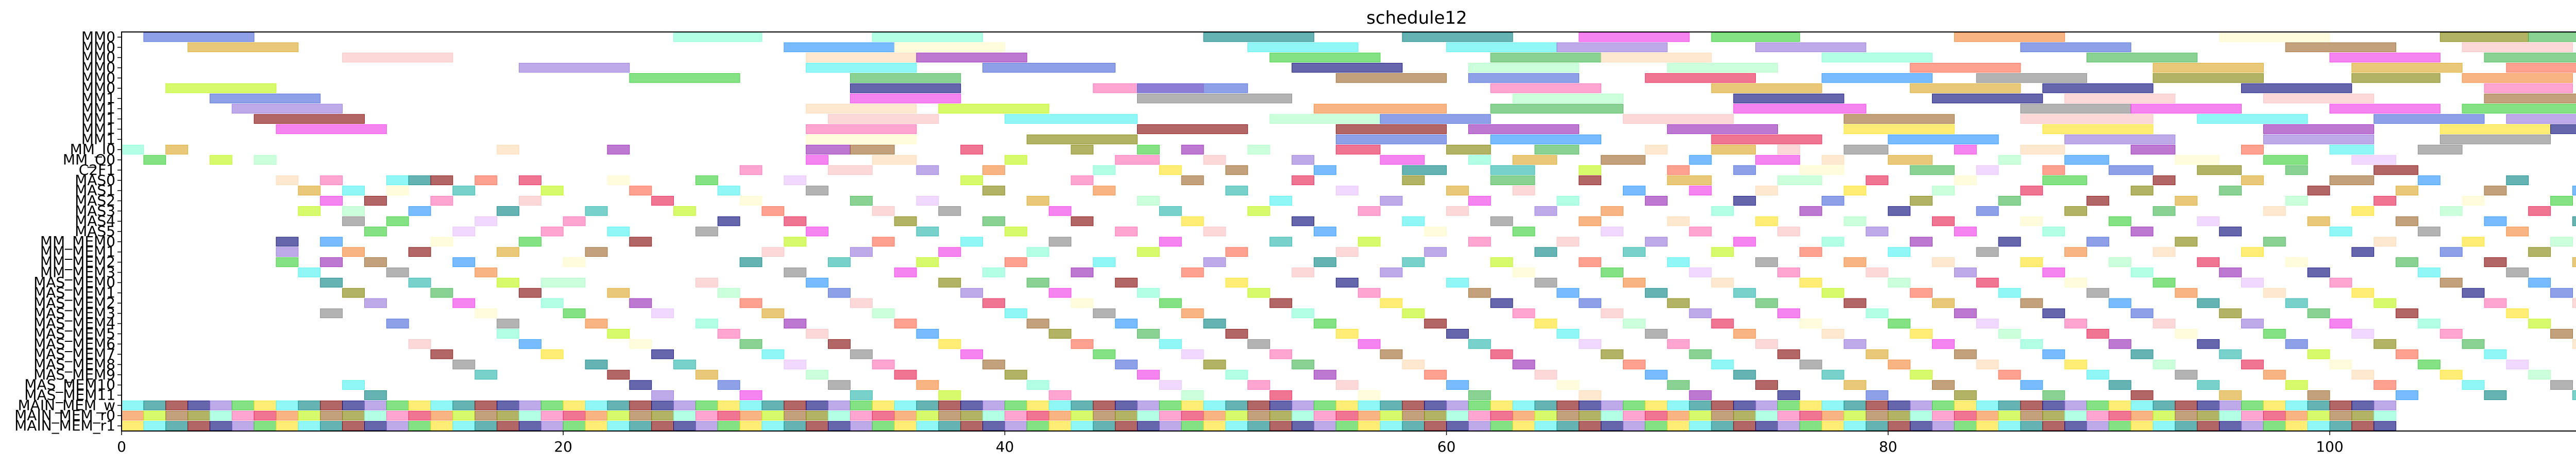 The width and height of the screenshot is (2576, 464). Describe the element at coordinates (95, 210) in the screenshot. I see `y-tick-label: MAS3` at that location.